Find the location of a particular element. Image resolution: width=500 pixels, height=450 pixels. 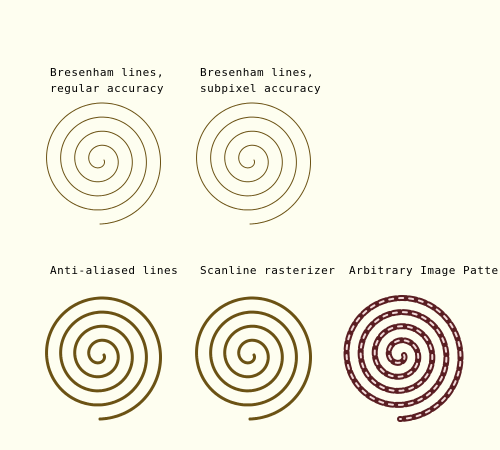

panel-label-image-pattern: Arbitrary Image Pattern is located at coordinates (424, 270).